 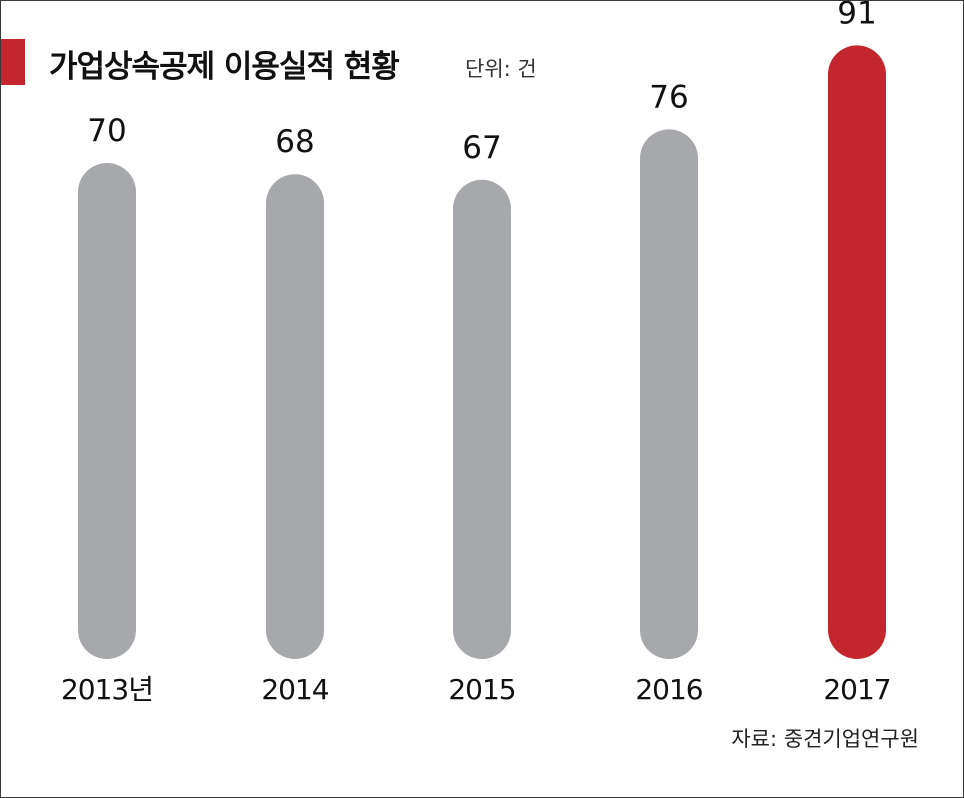 I want to click on bar-2016, so click(x=669, y=394).